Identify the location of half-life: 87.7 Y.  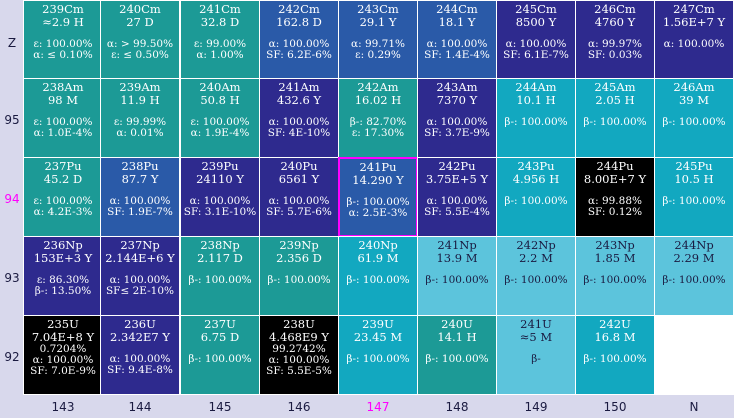
(140, 179).